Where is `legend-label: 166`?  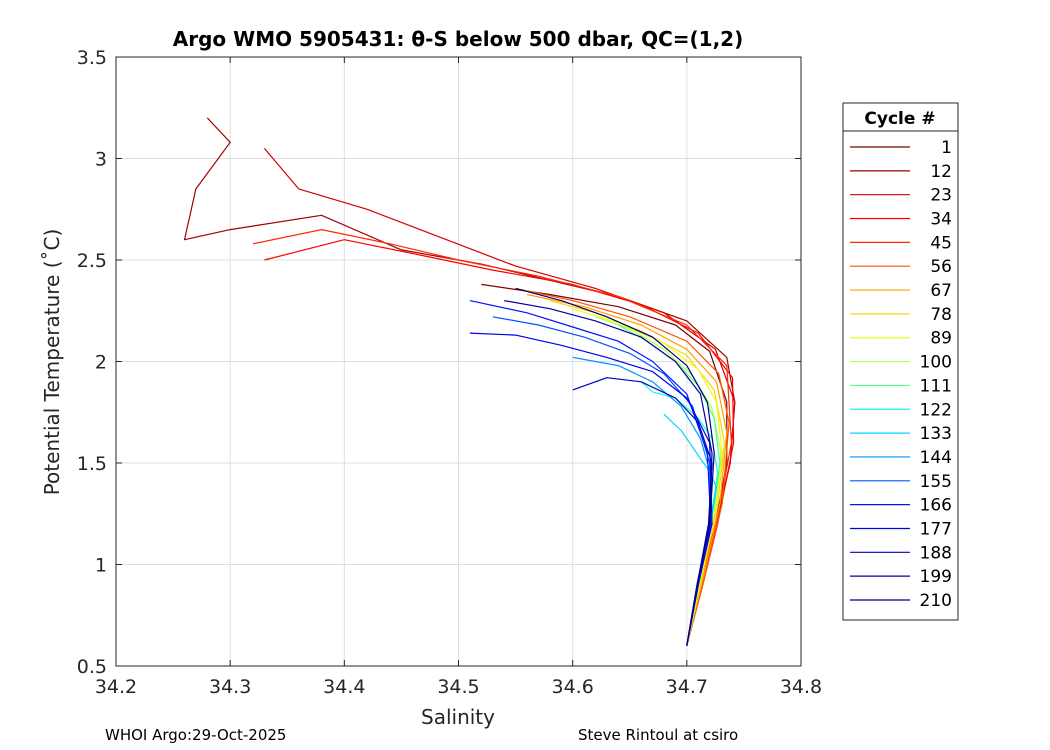 legend-label: 166 is located at coordinates (936, 506).